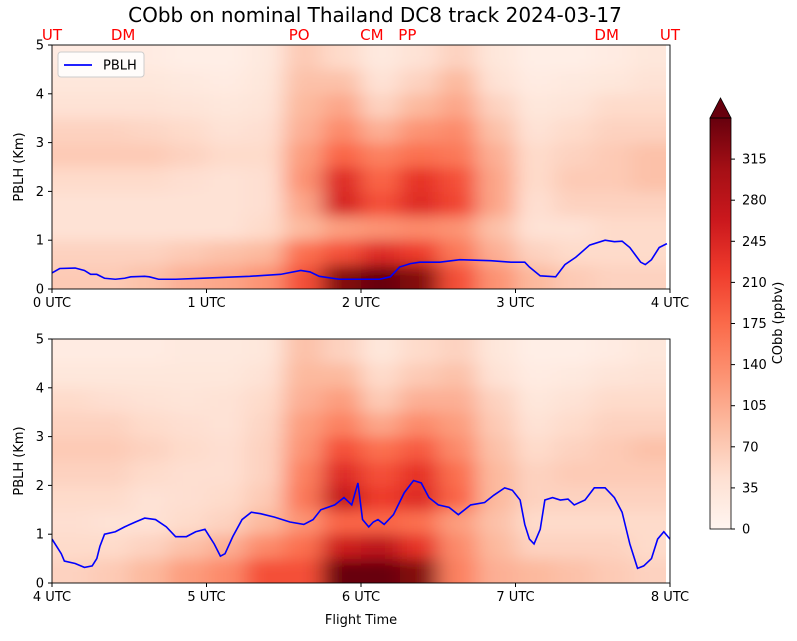 The width and height of the screenshot is (797, 641). I want to click on colorbar: CObb (ppbv) 0 35 70 105 140 175 210 245 280 315, so click(747, 317).